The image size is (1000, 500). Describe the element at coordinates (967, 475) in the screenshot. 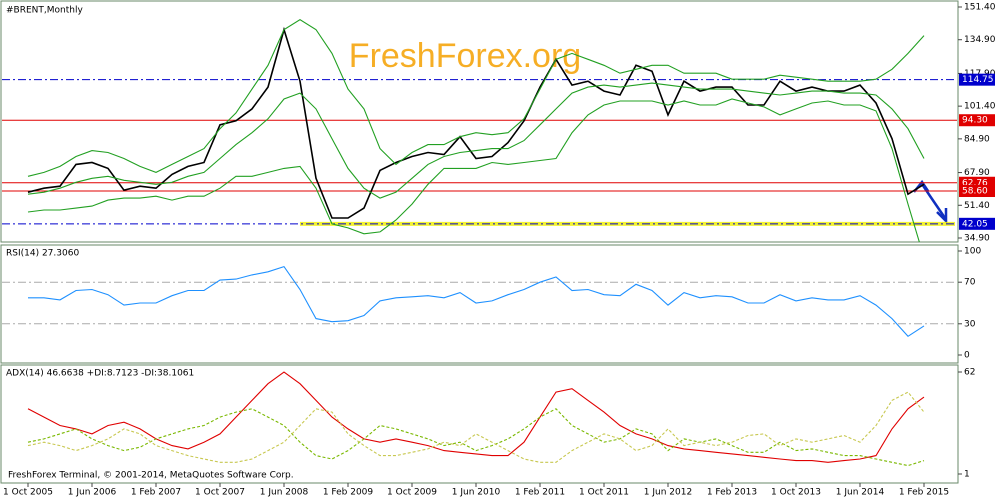

I see `y-tick-label: 1` at that location.